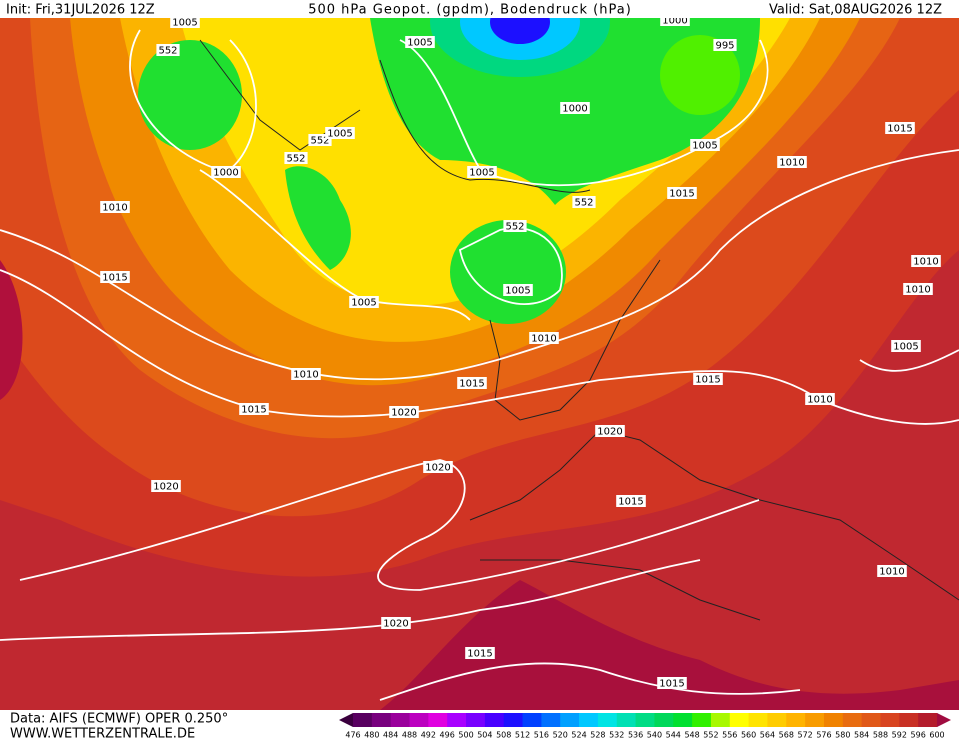  What do you see at coordinates (225, 173) in the screenshot?
I see `isobar-label: 1000` at bounding box center [225, 173].